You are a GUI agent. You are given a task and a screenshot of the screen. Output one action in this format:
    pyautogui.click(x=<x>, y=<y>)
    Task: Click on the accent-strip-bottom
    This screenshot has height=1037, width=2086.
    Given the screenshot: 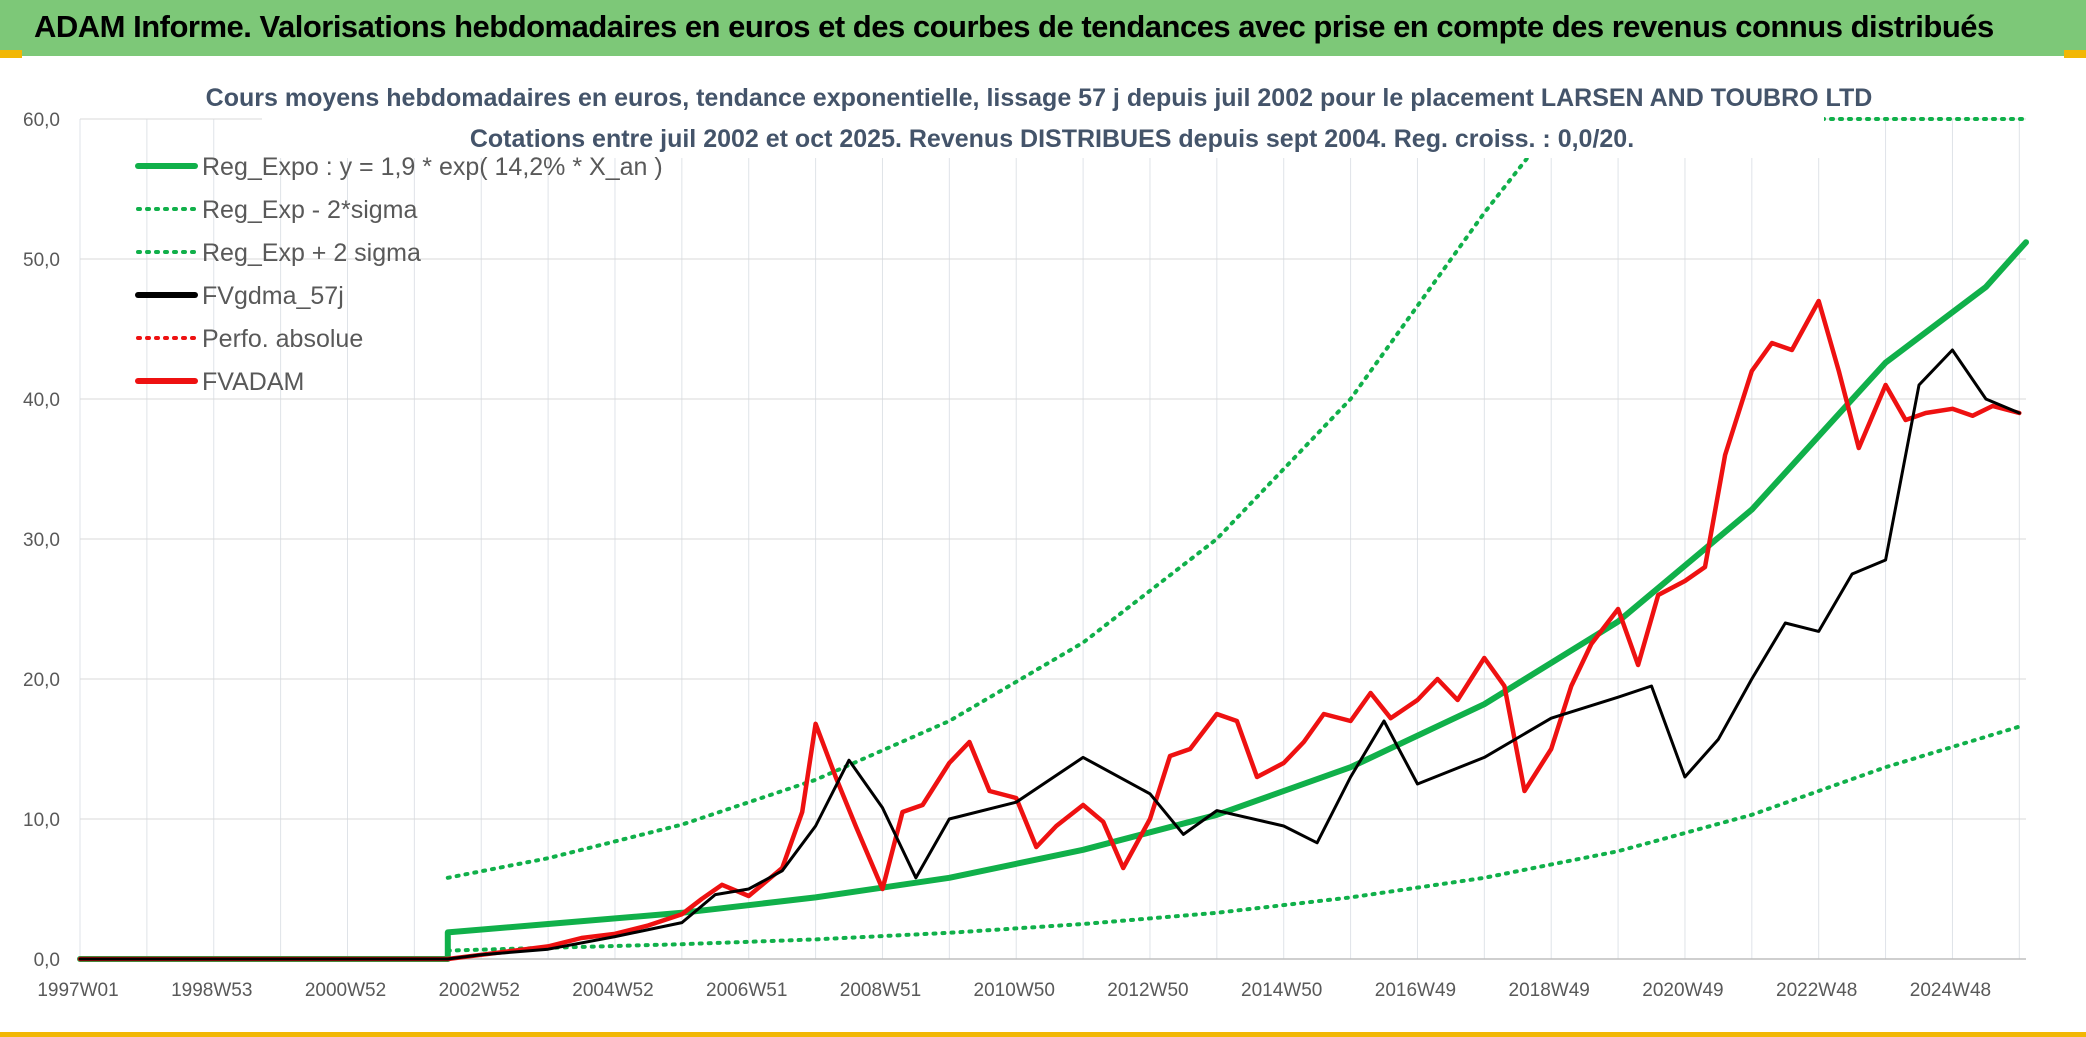 What is the action you would take?
    pyautogui.click(x=1043, y=1034)
    